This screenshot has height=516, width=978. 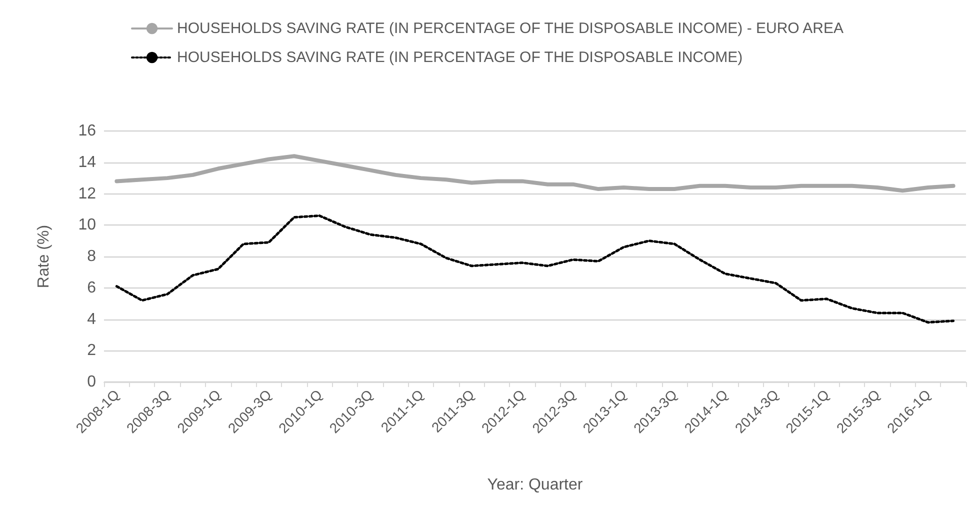 What do you see at coordinates (535, 173) in the screenshot?
I see `line-series` at bounding box center [535, 173].